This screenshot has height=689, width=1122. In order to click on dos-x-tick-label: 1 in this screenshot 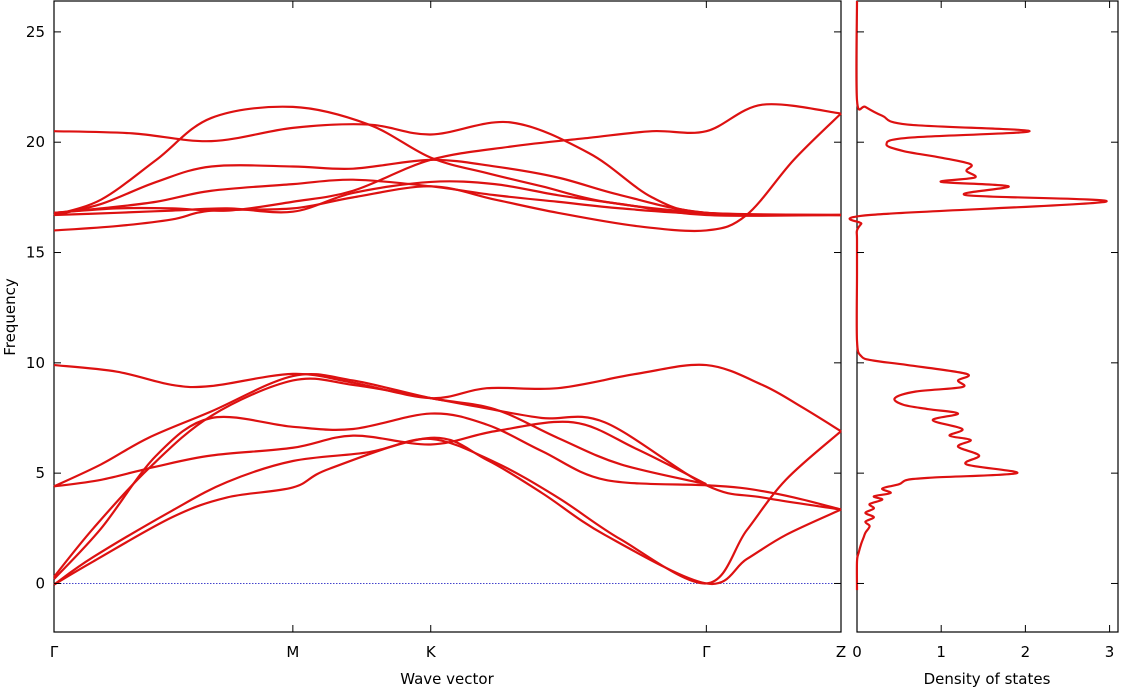, I will do `click(941, 652)`.